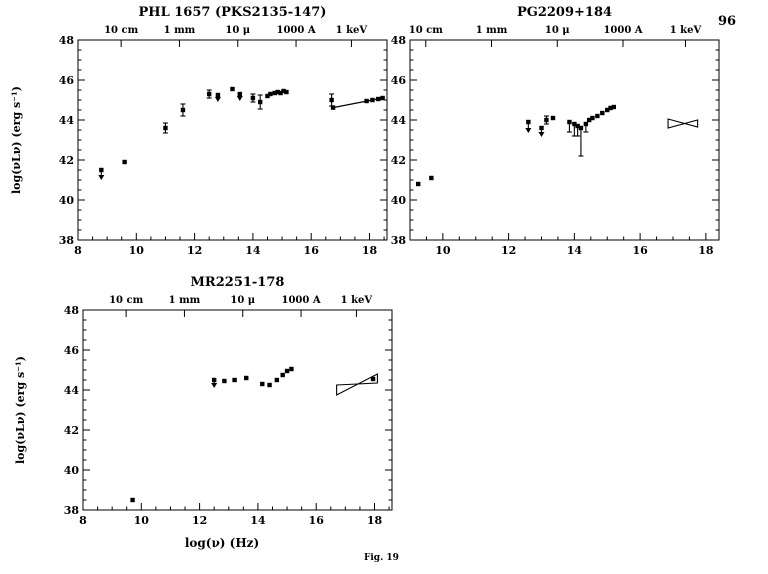  I want to click on y-axis-label-bottom-row: log(νLν) (erg s⁻¹), so click(20, 410).